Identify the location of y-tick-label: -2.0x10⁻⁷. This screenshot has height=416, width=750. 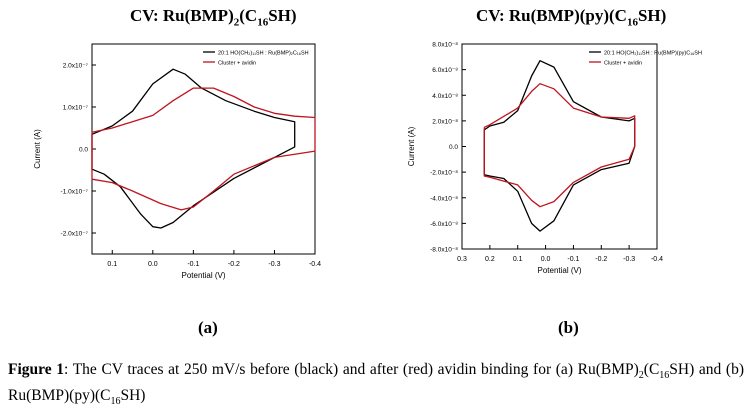
(75, 234).